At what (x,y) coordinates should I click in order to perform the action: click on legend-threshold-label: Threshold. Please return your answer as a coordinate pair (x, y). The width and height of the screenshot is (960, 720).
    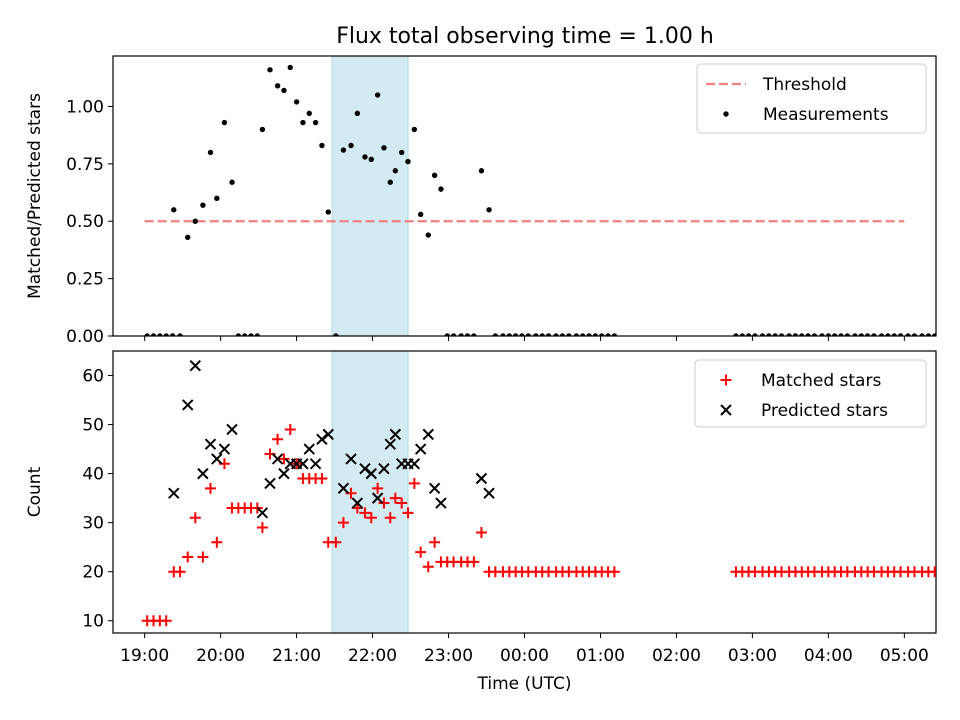
    Looking at the image, I should click on (804, 85).